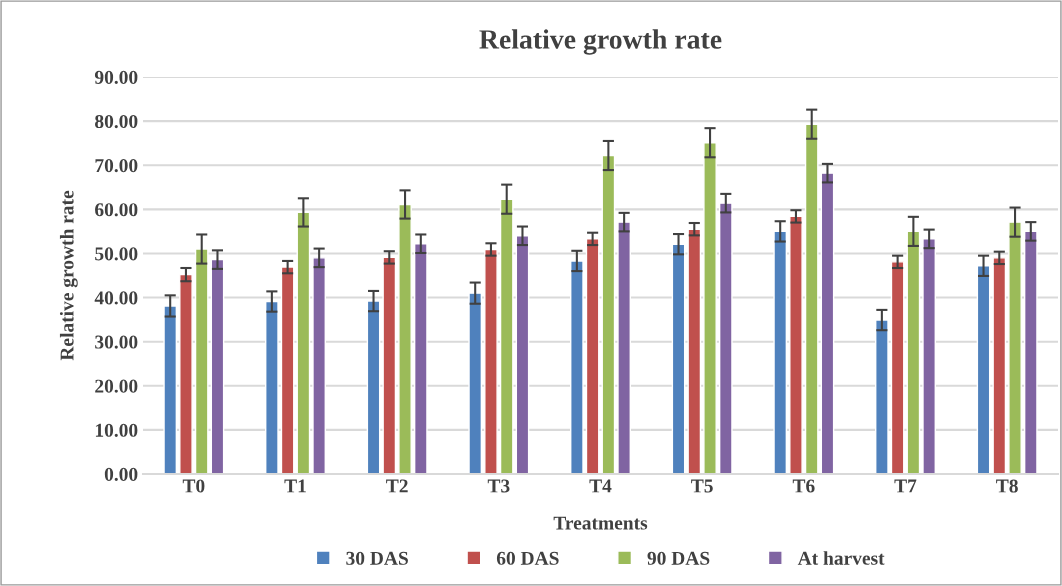 The image size is (1062, 586). I want to click on y-tick-label: 50.00, so click(116, 254).